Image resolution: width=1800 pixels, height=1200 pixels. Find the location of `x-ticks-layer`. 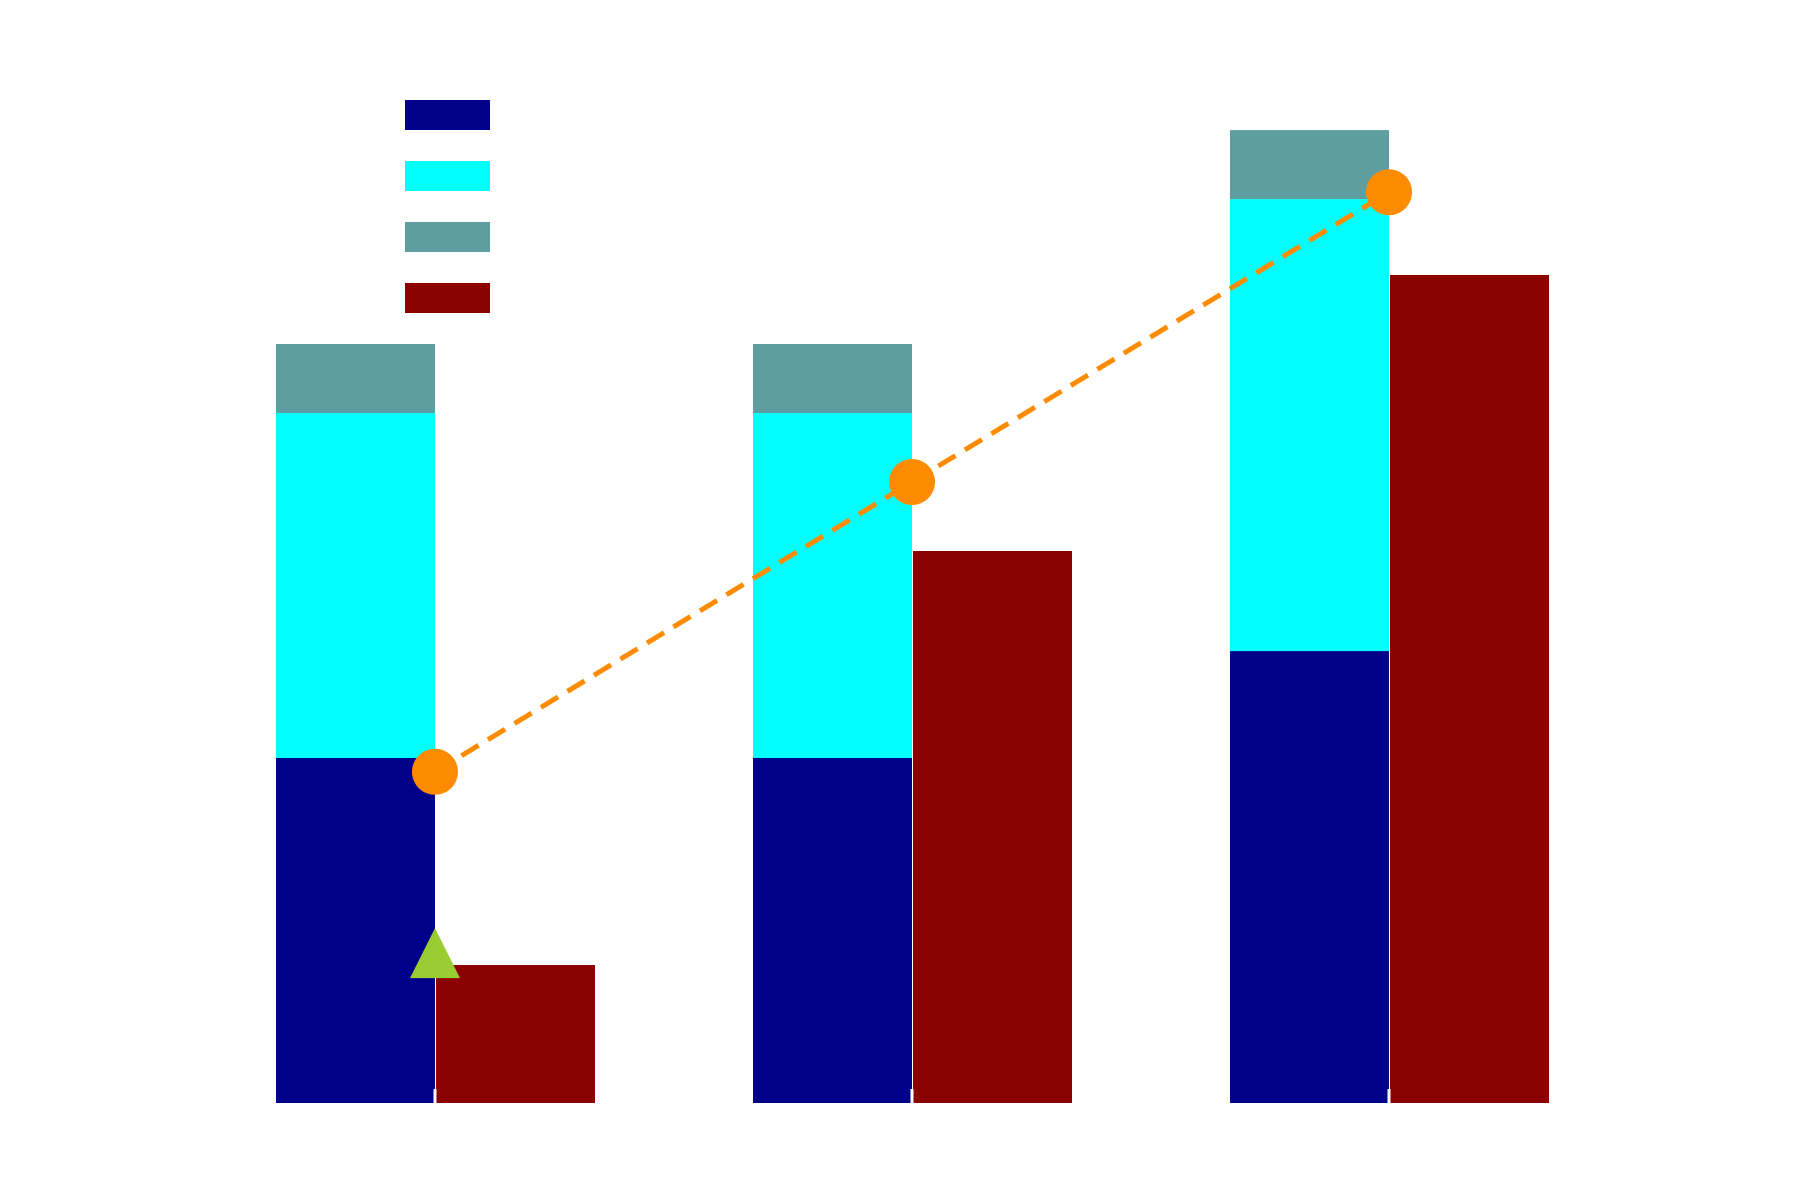

x-ticks-layer is located at coordinates (912, 1096).